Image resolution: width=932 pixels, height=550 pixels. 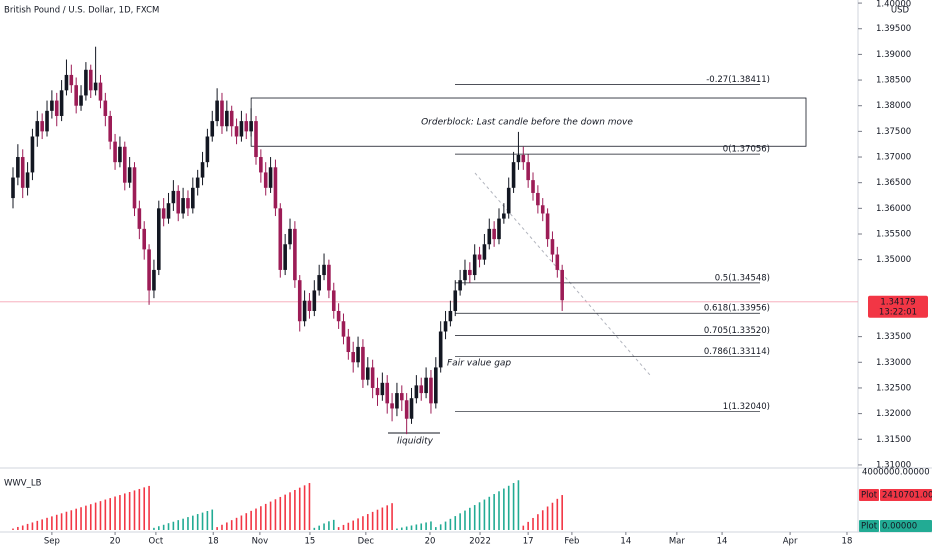 What do you see at coordinates (893, 260) in the screenshot?
I see `y-tick-label: 1.35000` at bounding box center [893, 260].